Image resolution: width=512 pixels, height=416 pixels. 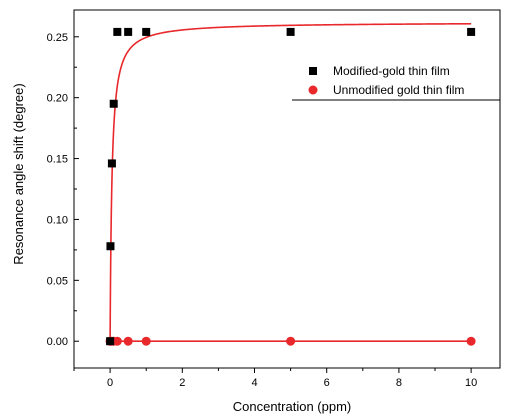 What do you see at coordinates (57, 281) in the screenshot?
I see `y-tick-label: 0.05` at bounding box center [57, 281].